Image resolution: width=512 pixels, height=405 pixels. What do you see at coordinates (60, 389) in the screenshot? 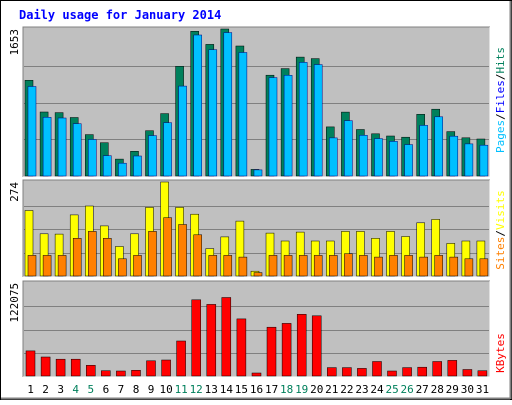
I see `x-tick-label: 3` at bounding box center [60, 389].